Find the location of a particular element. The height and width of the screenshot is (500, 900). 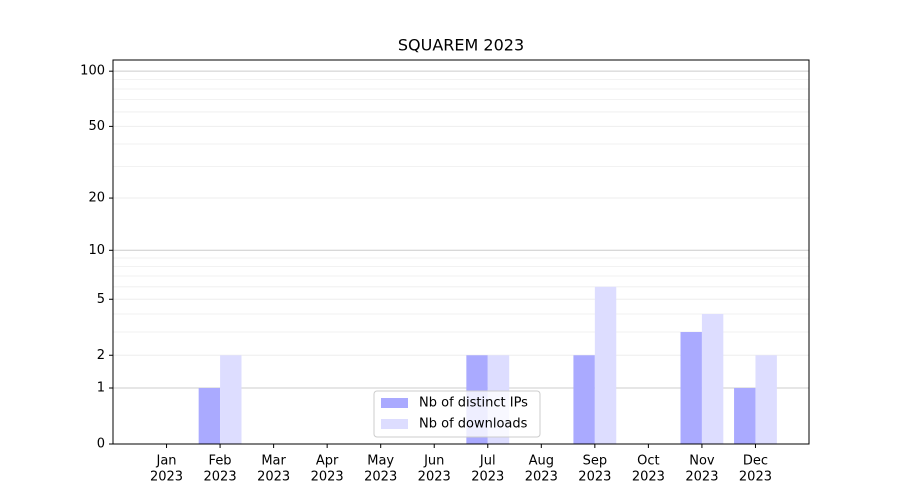

y-tick-label: 10 is located at coordinates (96, 250).